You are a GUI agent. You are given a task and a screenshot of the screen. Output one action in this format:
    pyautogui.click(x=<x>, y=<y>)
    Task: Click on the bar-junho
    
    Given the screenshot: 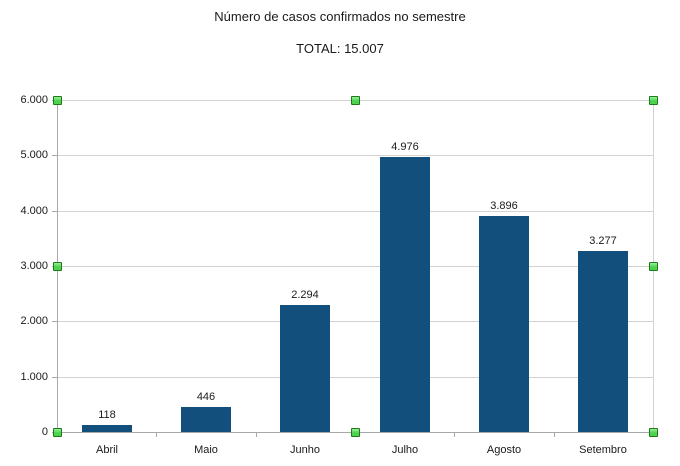 What is the action you would take?
    pyautogui.click(x=305, y=368)
    